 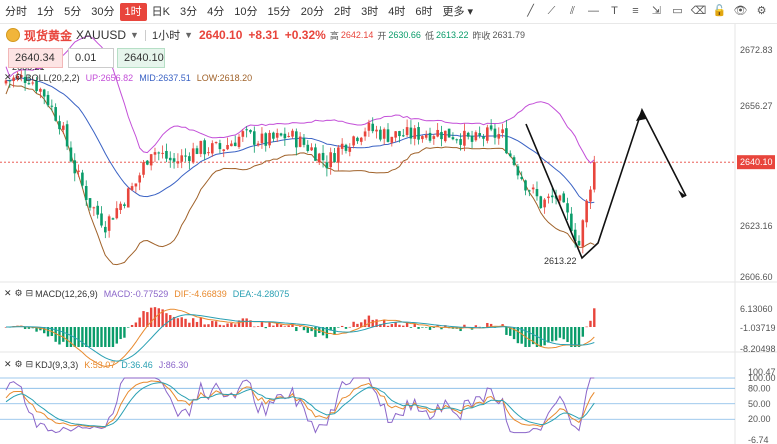 What do you see at coordinates (656, 11) in the screenshot?
I see `measure-icon: ⇲` at bounding box center [656, 11].